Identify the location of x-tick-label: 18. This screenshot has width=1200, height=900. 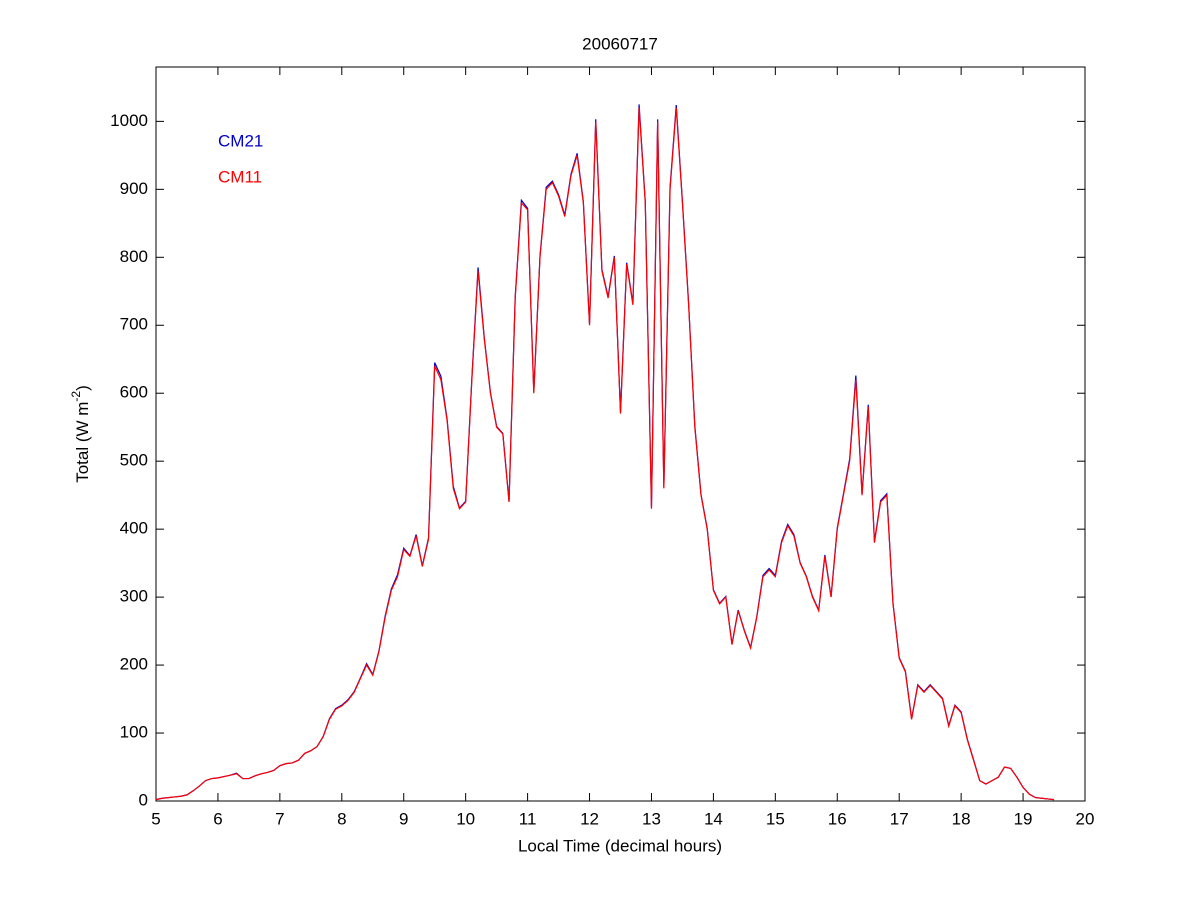
(961, 818).